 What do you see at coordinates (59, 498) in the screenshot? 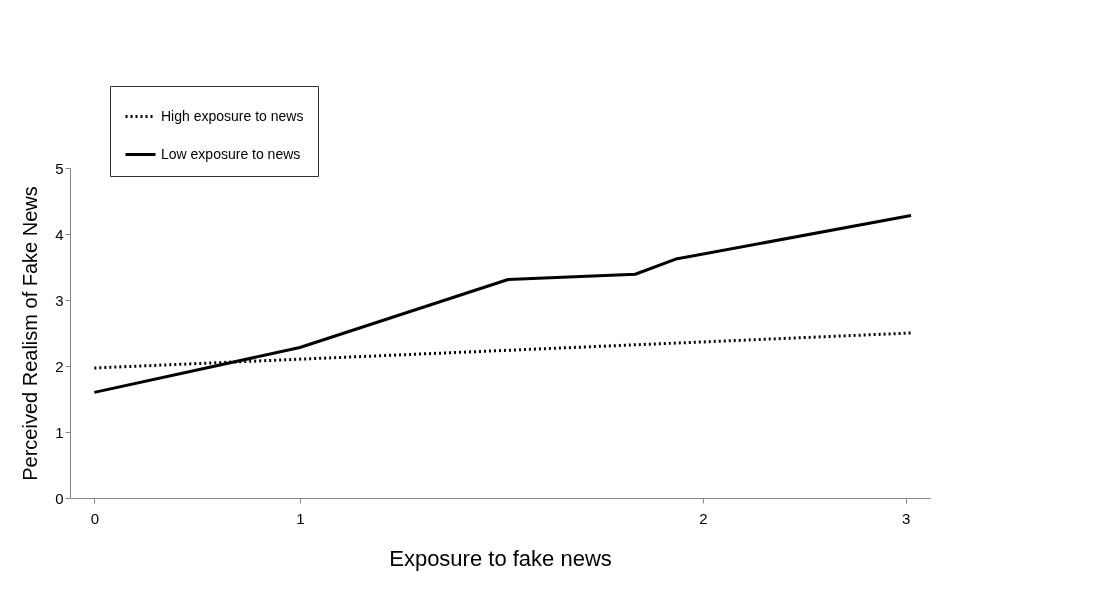
I see `y-tick-label: 0` at bounding box center [59, 498].